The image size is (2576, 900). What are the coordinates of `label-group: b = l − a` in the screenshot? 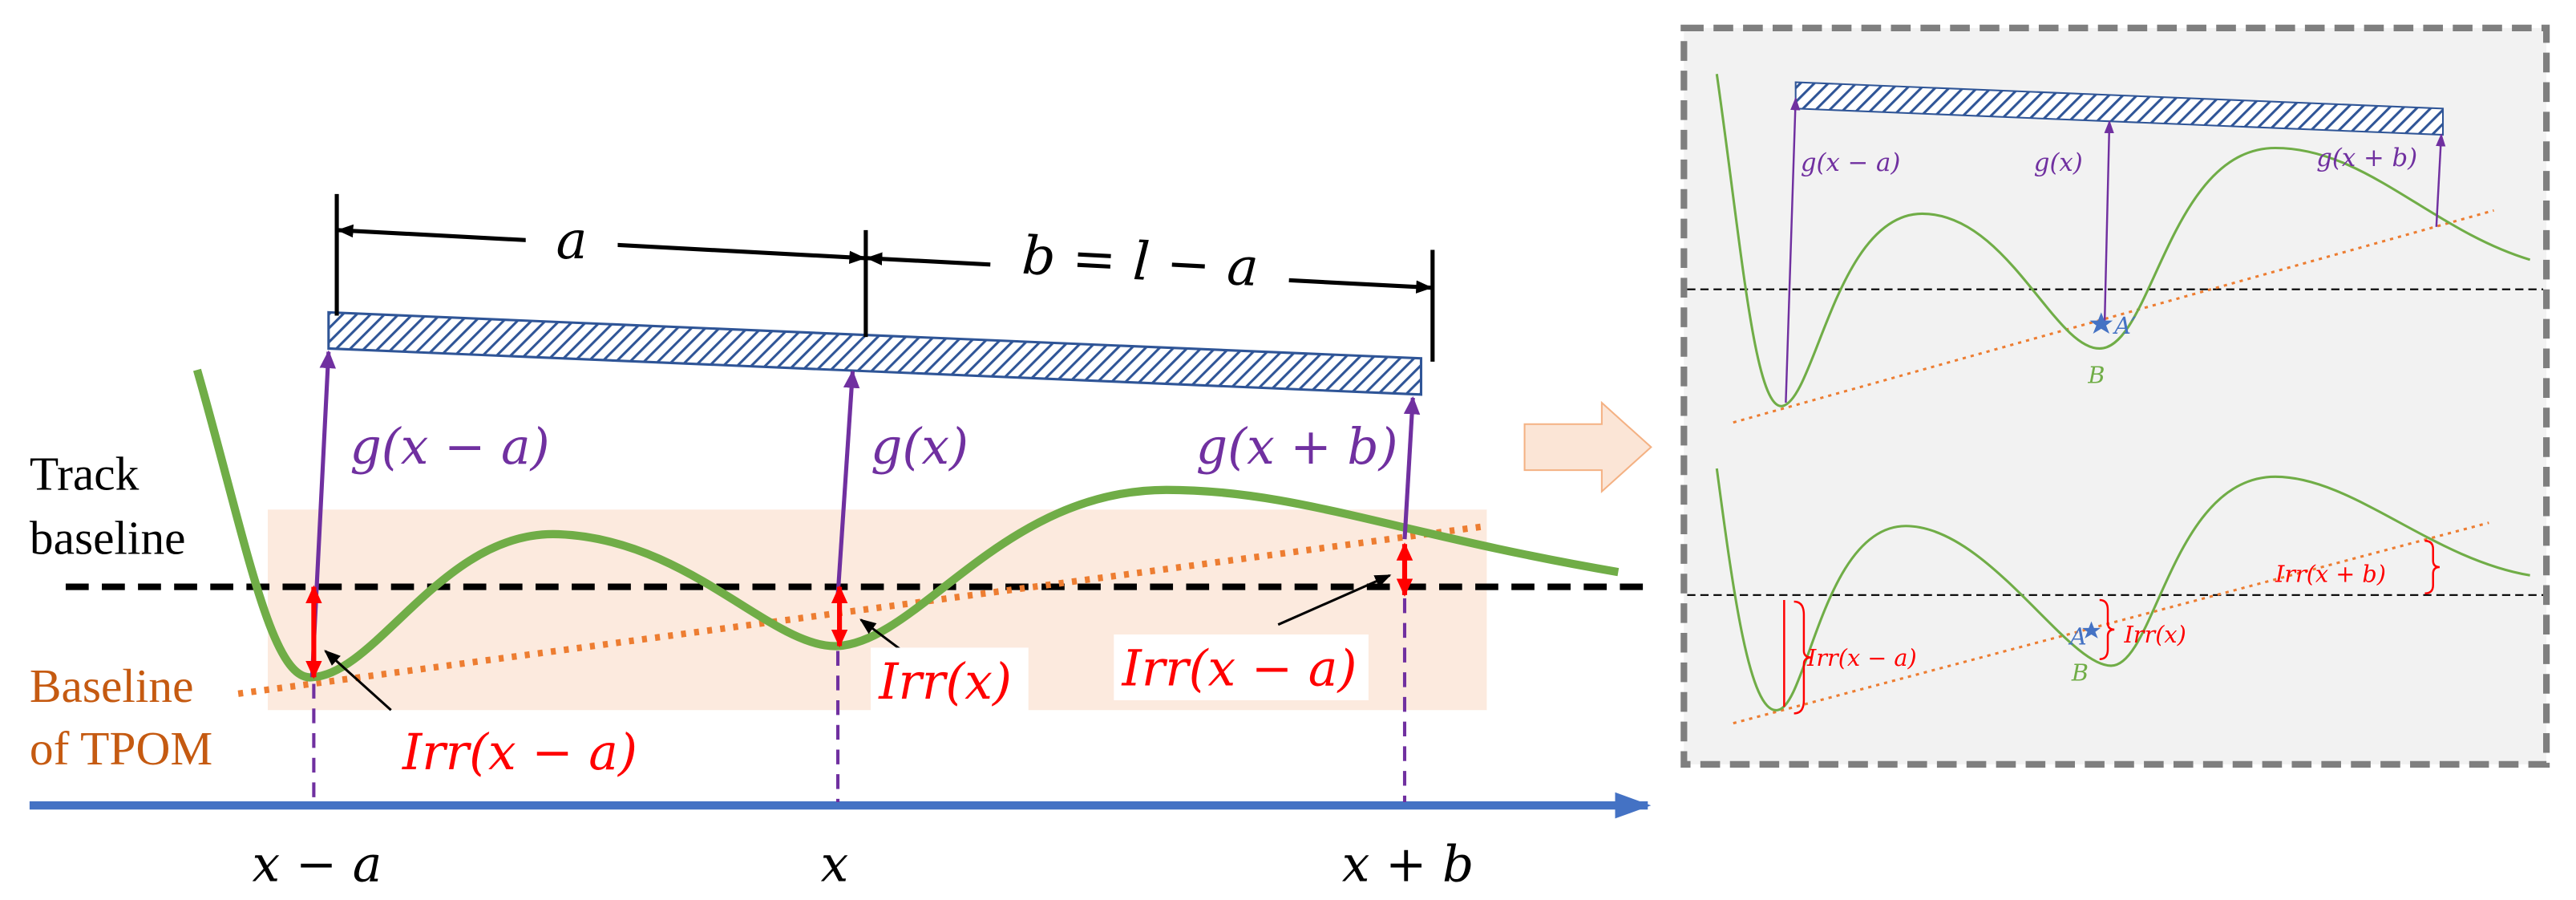 It's located at (1140, 262).